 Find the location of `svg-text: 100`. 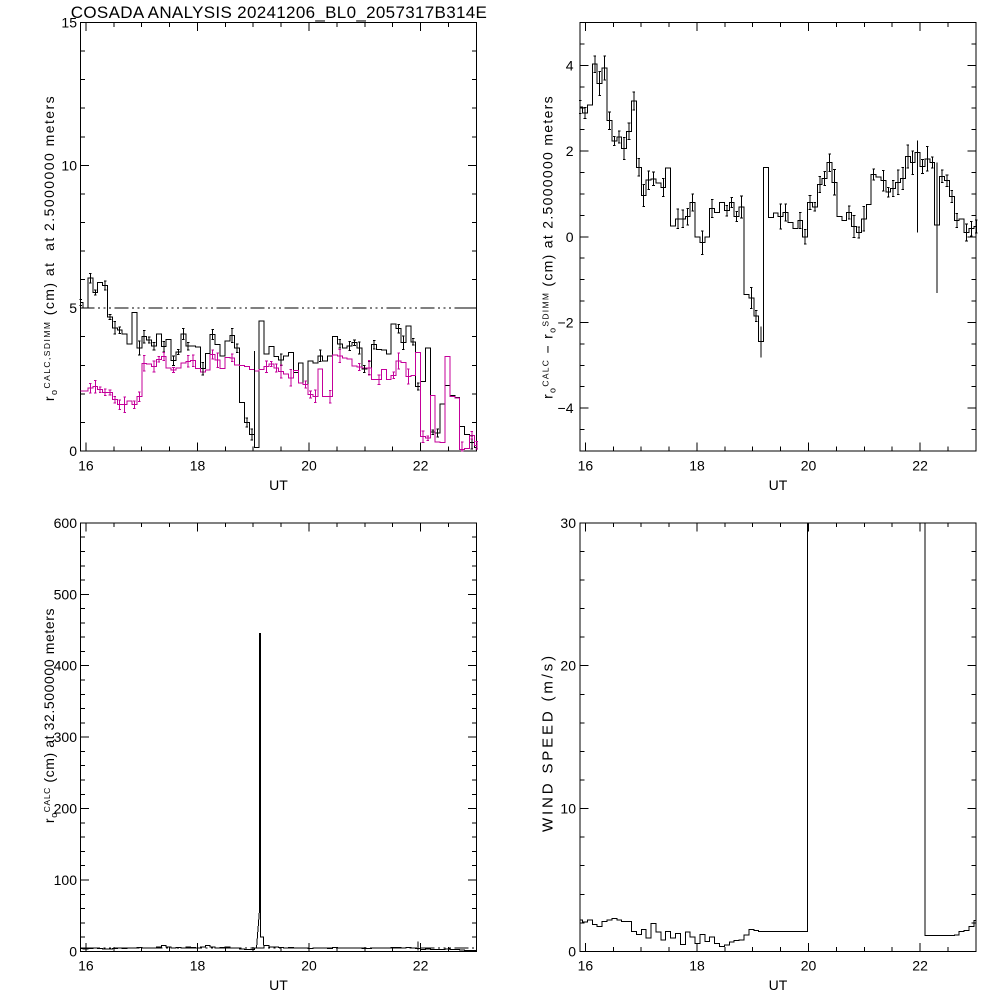

svg-text: 100 is located at coordinates (66, 880).